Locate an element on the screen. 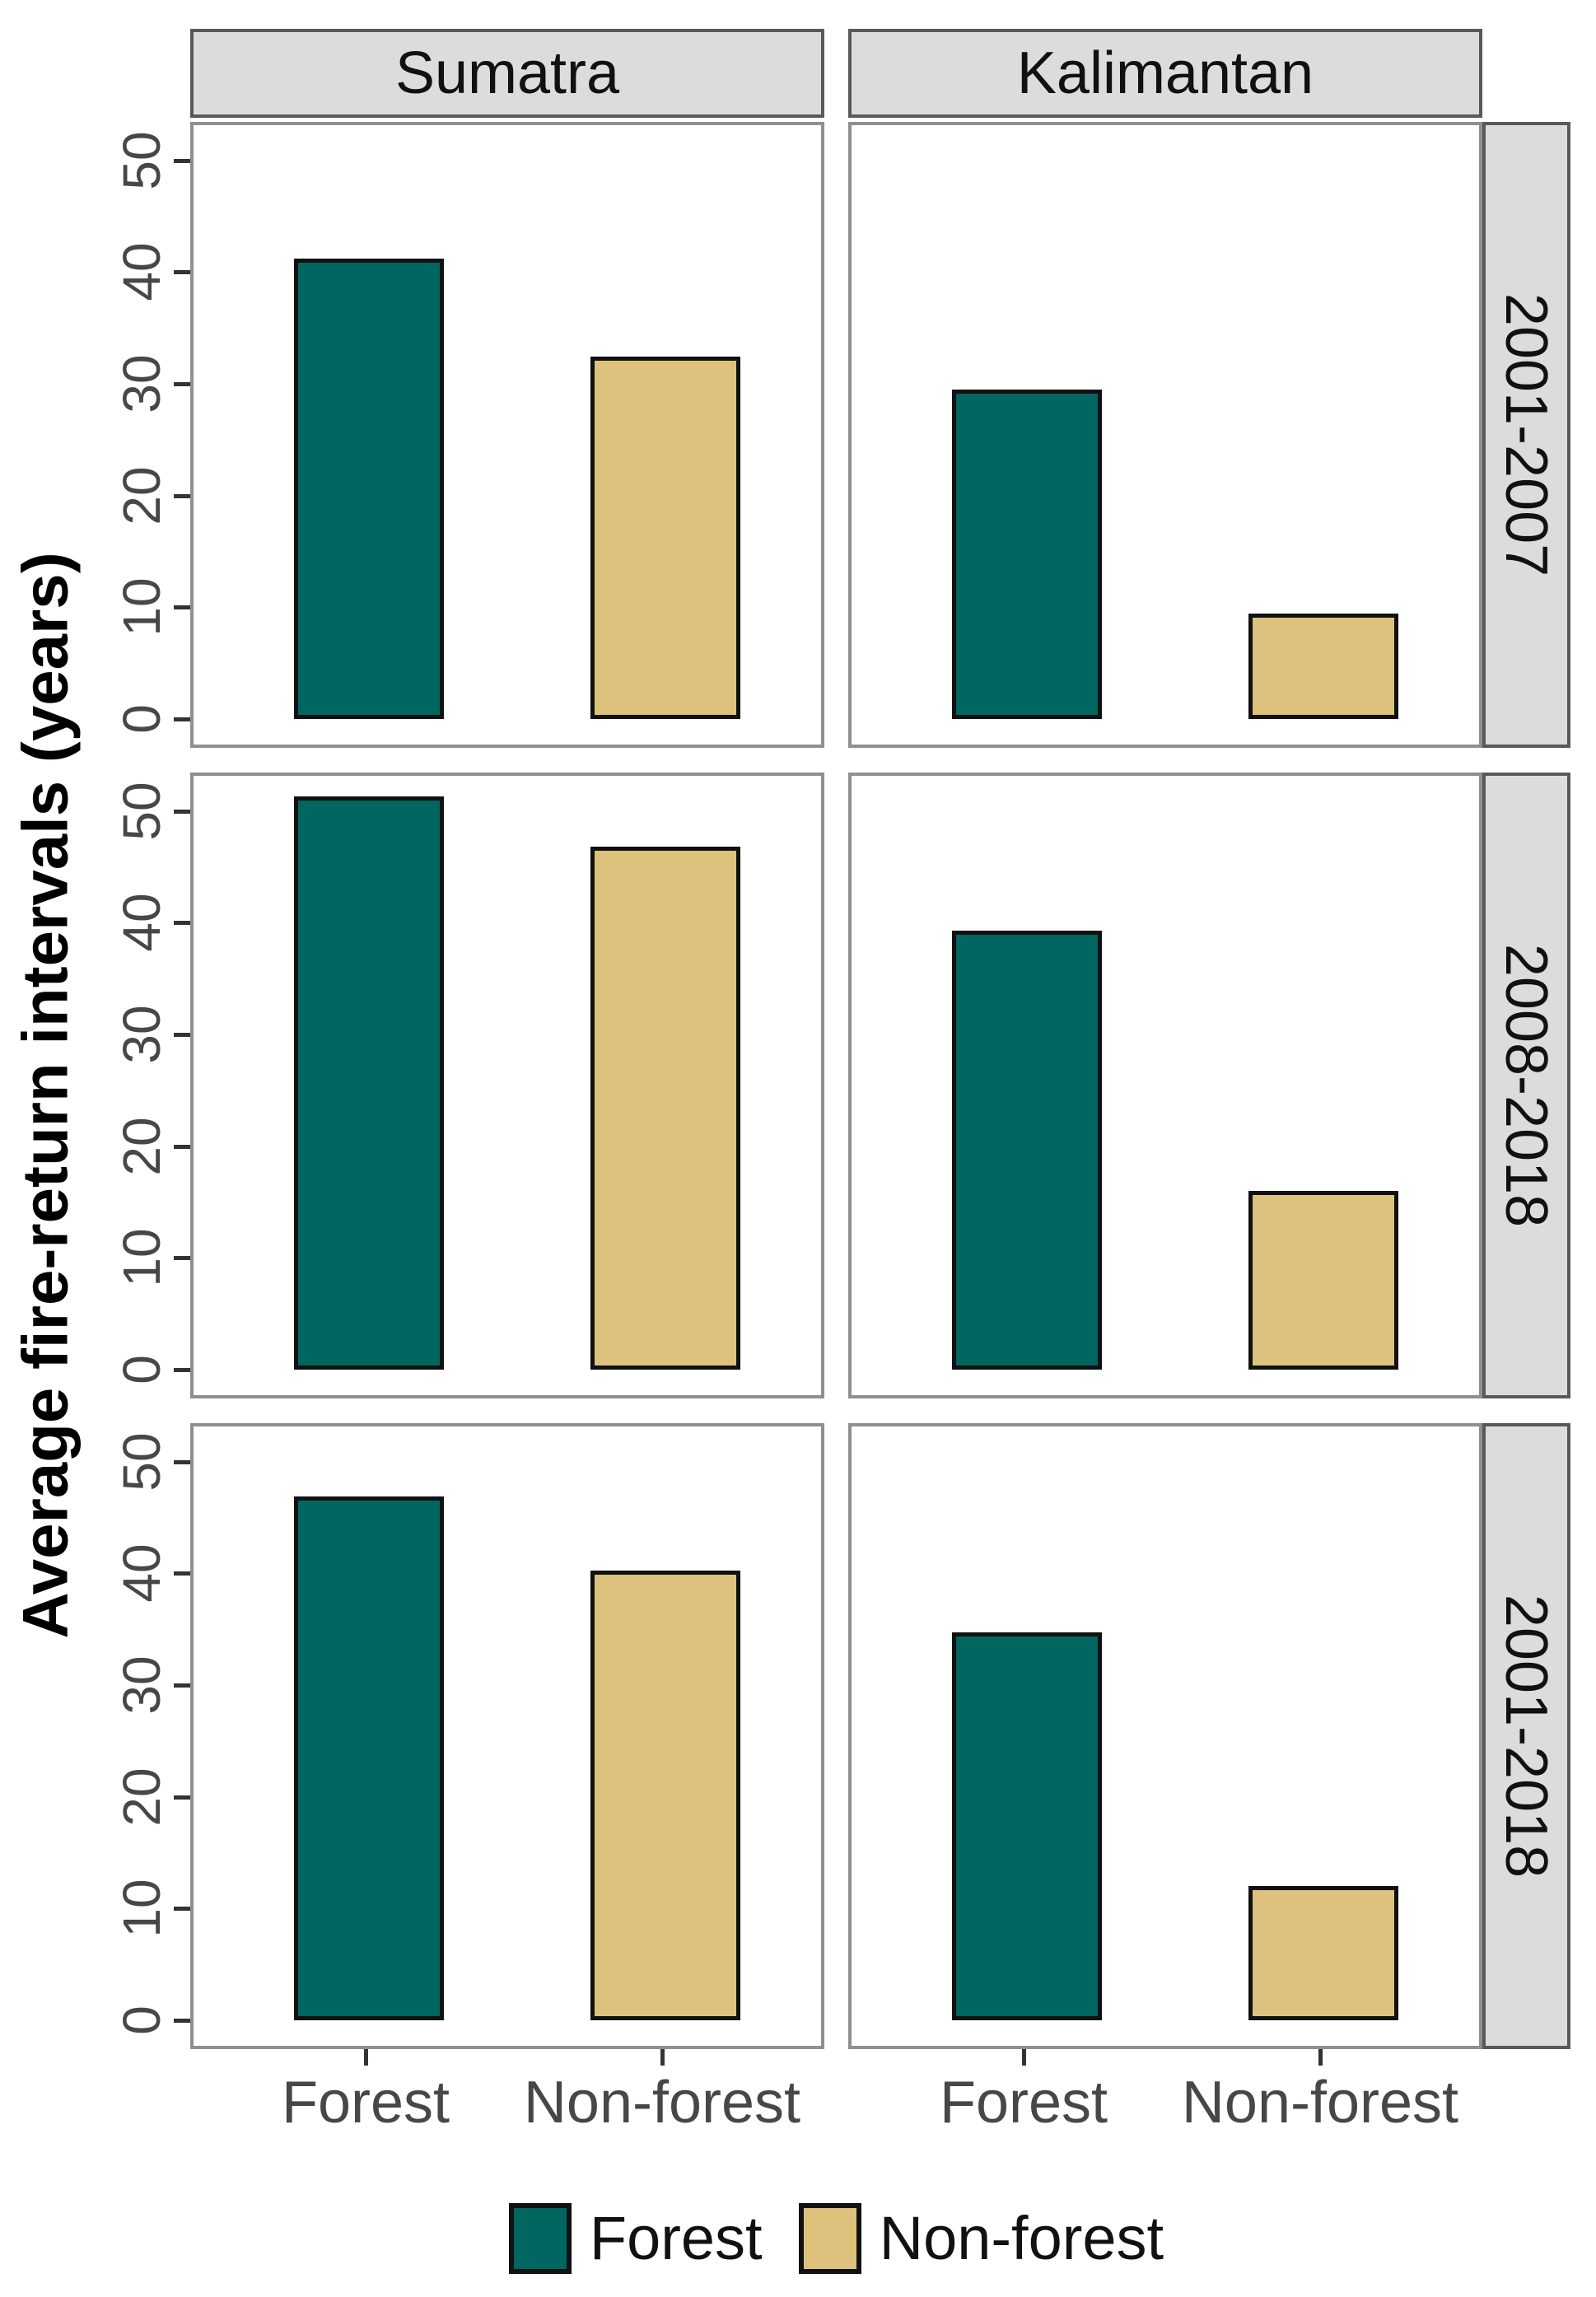  legend-entry-forest: Forest is located at coordinates (635, 2238).